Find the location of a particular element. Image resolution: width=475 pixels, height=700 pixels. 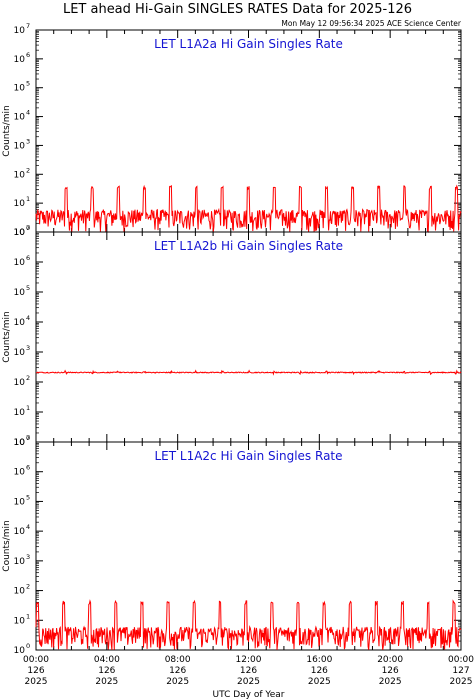

x-tick-time-label: 20:00 is located at coordinates (390, 660).